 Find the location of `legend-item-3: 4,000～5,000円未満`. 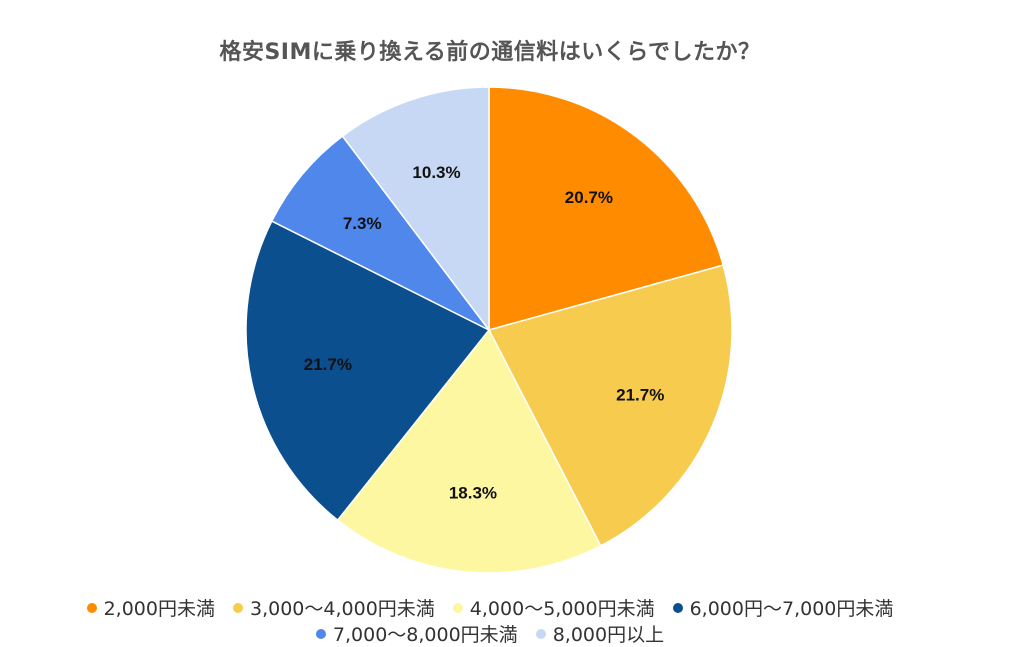

legend-item-3: 4,000～5,000円未満 is located at coordinates (553, 607).